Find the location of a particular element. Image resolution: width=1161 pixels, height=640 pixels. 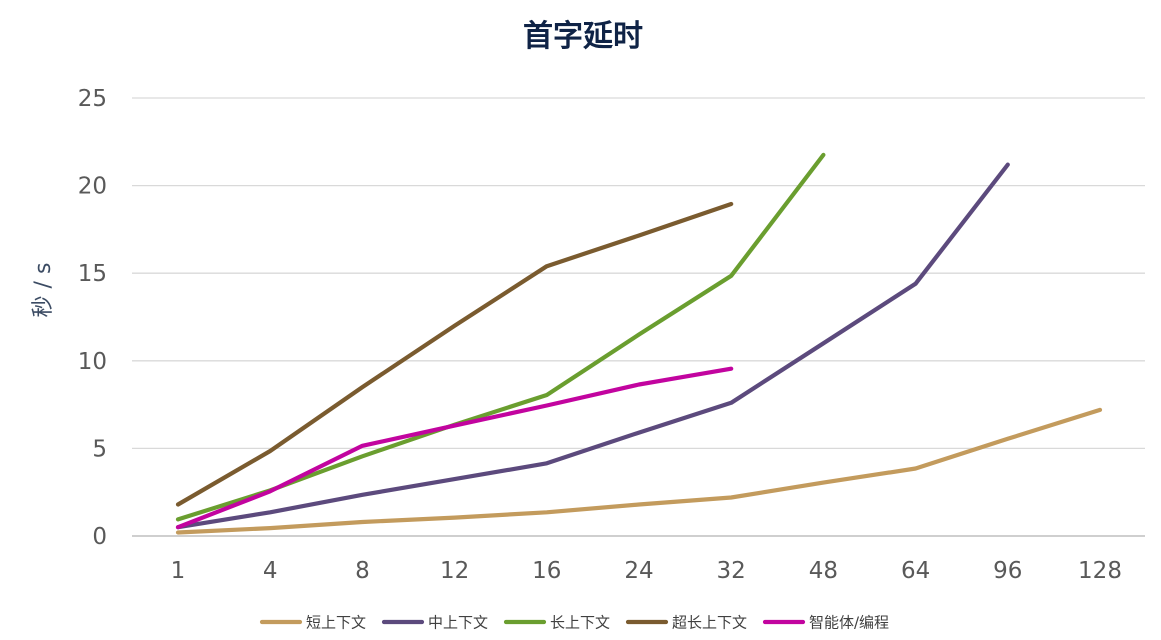

x-axis-ticks: 1 4 8 12 16 24 32 48 64 96 128 is located at coordinates (646, 571).